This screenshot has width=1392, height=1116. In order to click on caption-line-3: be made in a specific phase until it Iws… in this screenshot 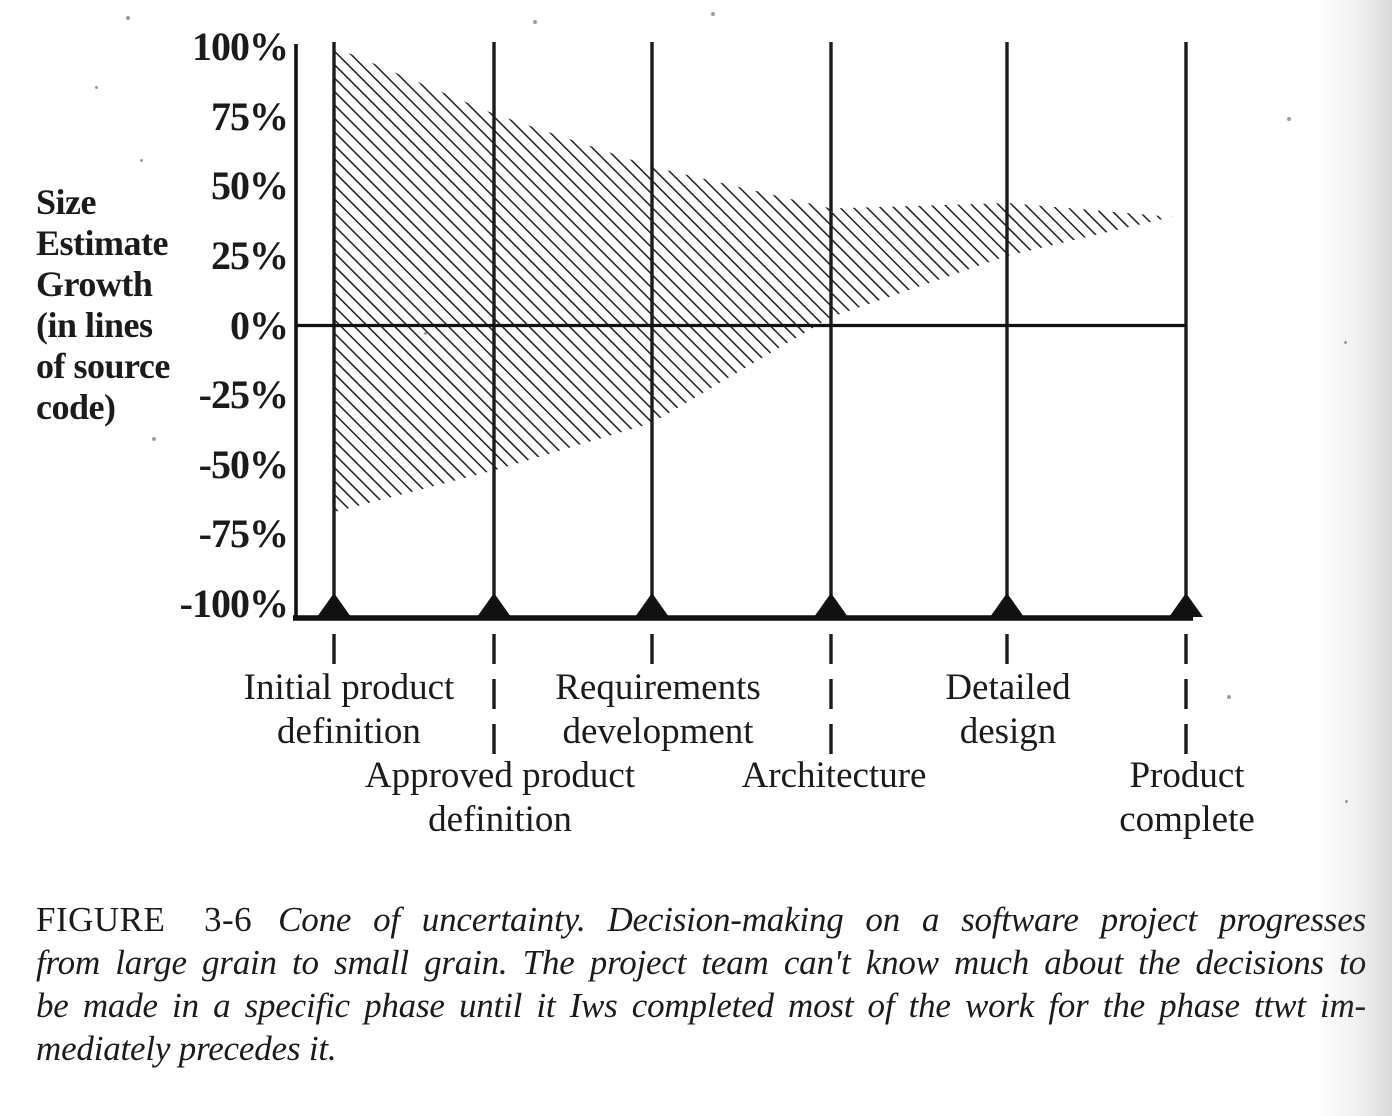, I will do `click(701, 1005)`.